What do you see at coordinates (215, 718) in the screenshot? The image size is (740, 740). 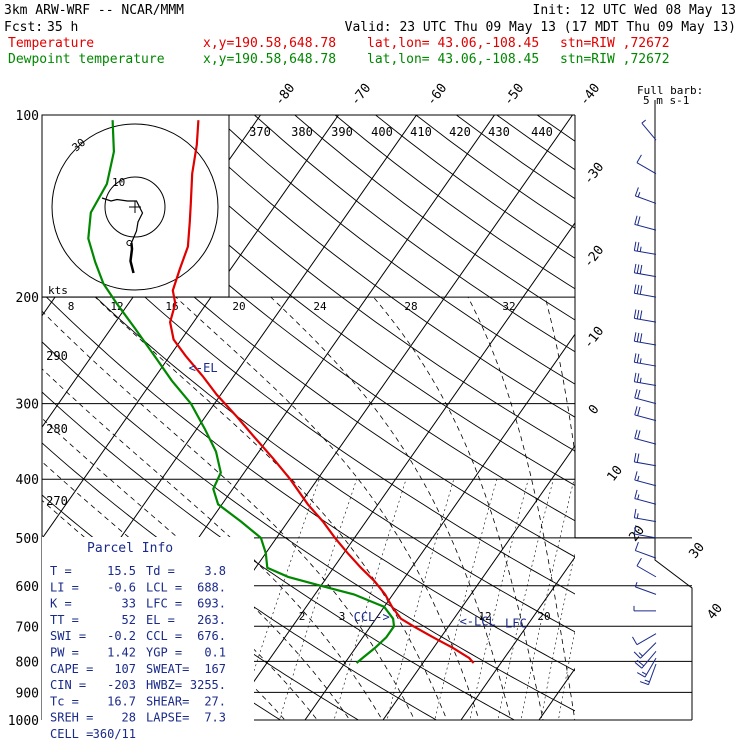 I see `parcel-info-value: 7.3` at bounding box center [215, 718].